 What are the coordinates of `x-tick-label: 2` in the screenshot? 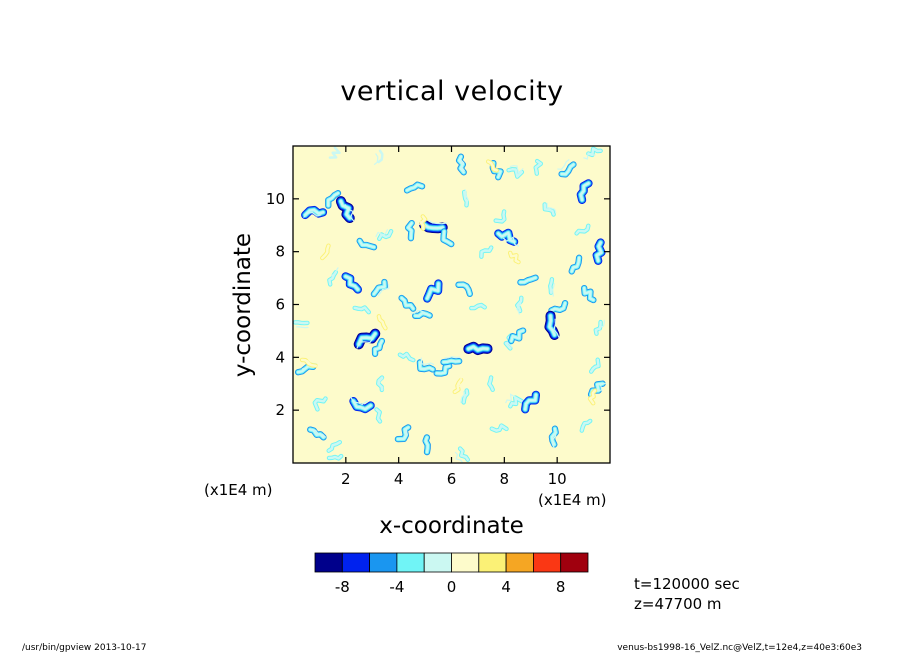 It's located at (346, 479).